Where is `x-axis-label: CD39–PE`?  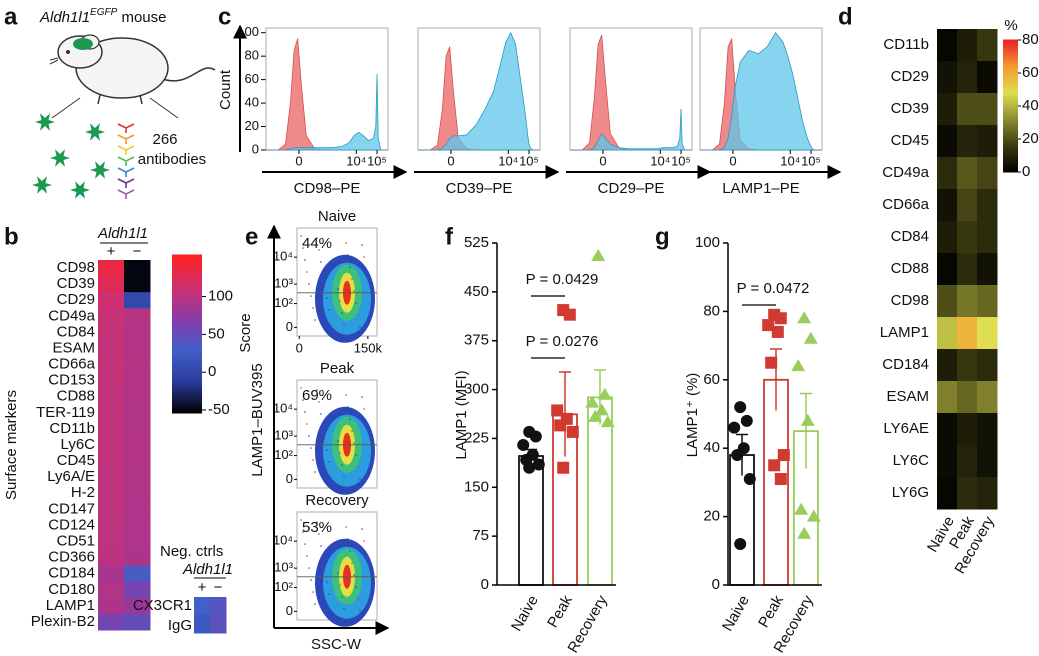
x-axis-label: CD39–PE is located at coordinates (479, 188).